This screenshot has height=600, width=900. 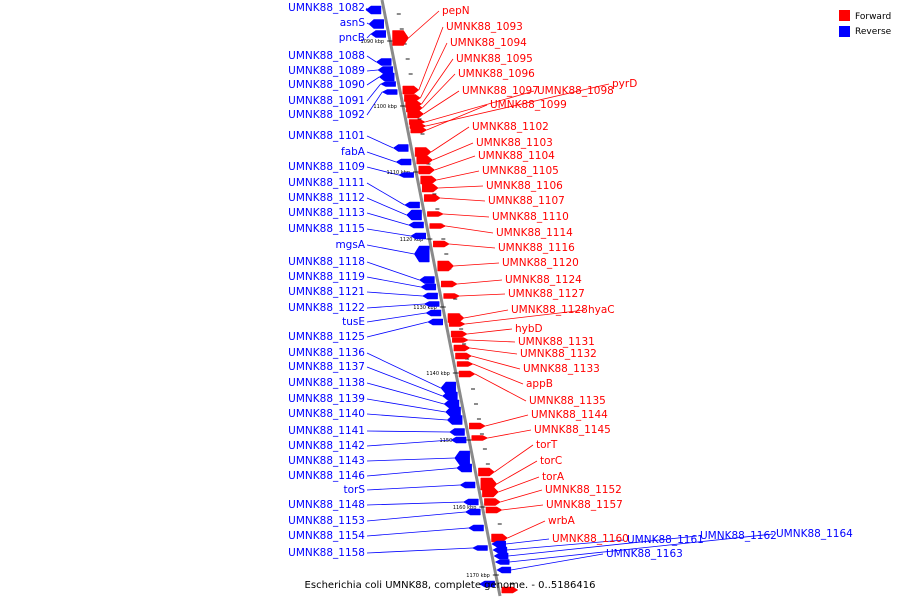 I want to click on scale-tick-label: 1120 kbp, so click(x=412, y=240).